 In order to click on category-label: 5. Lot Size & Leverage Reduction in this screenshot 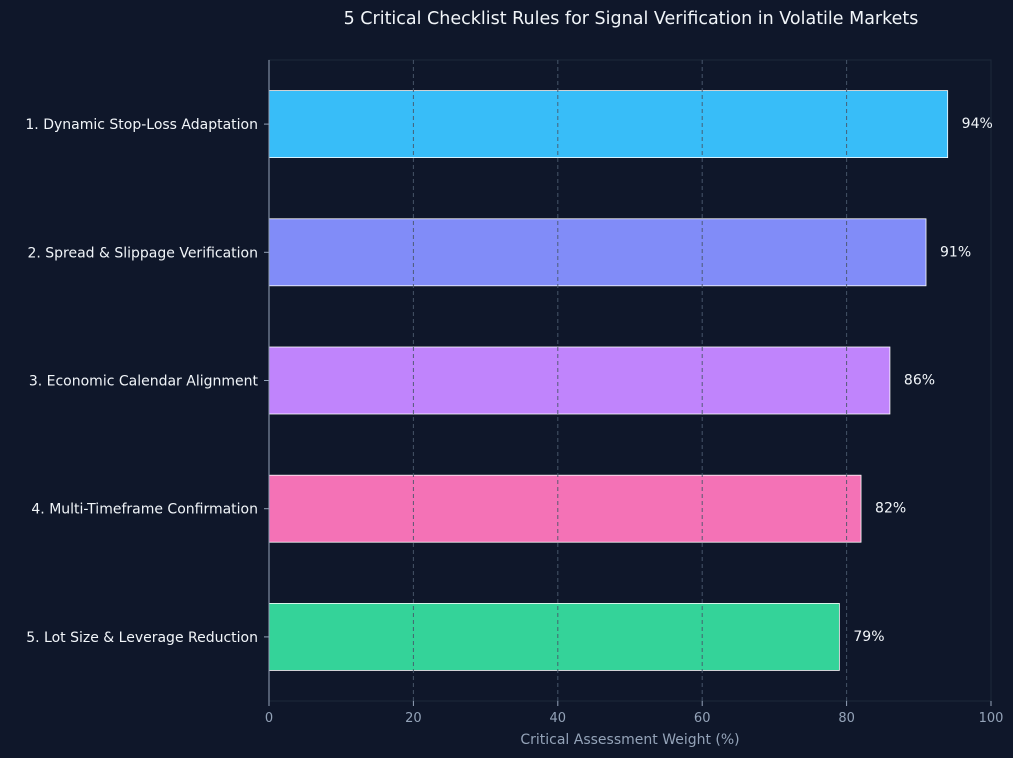, I will do `click(142, 638)`.